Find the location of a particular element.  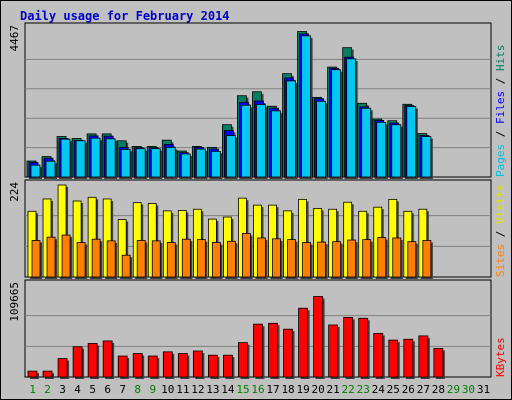

y-max-label-visits-sites: 224 is located at coordinates (14, 192).